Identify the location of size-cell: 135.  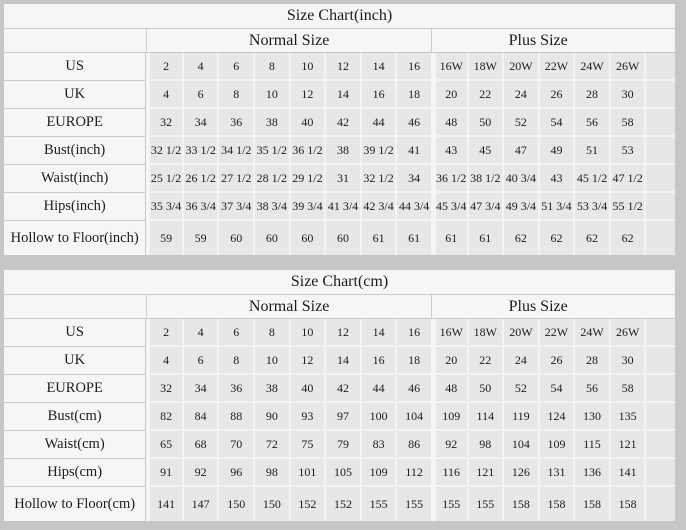
(626, 417).